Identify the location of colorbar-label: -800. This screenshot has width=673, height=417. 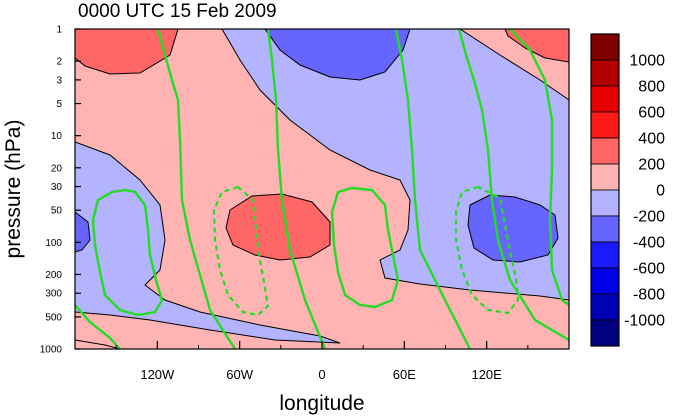
(649, 295).